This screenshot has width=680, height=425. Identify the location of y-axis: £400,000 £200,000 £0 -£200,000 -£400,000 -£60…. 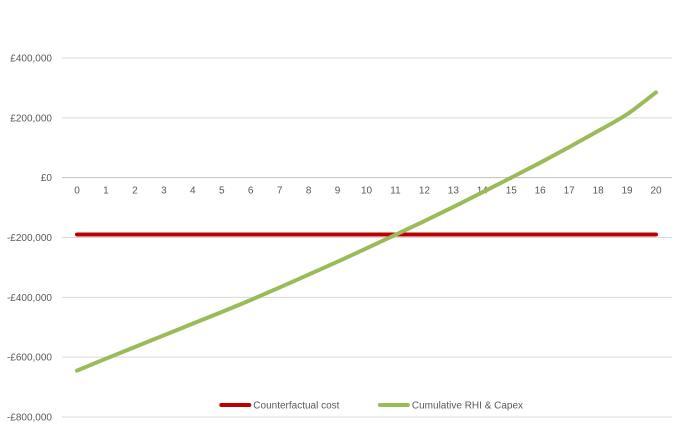
(29, 239).